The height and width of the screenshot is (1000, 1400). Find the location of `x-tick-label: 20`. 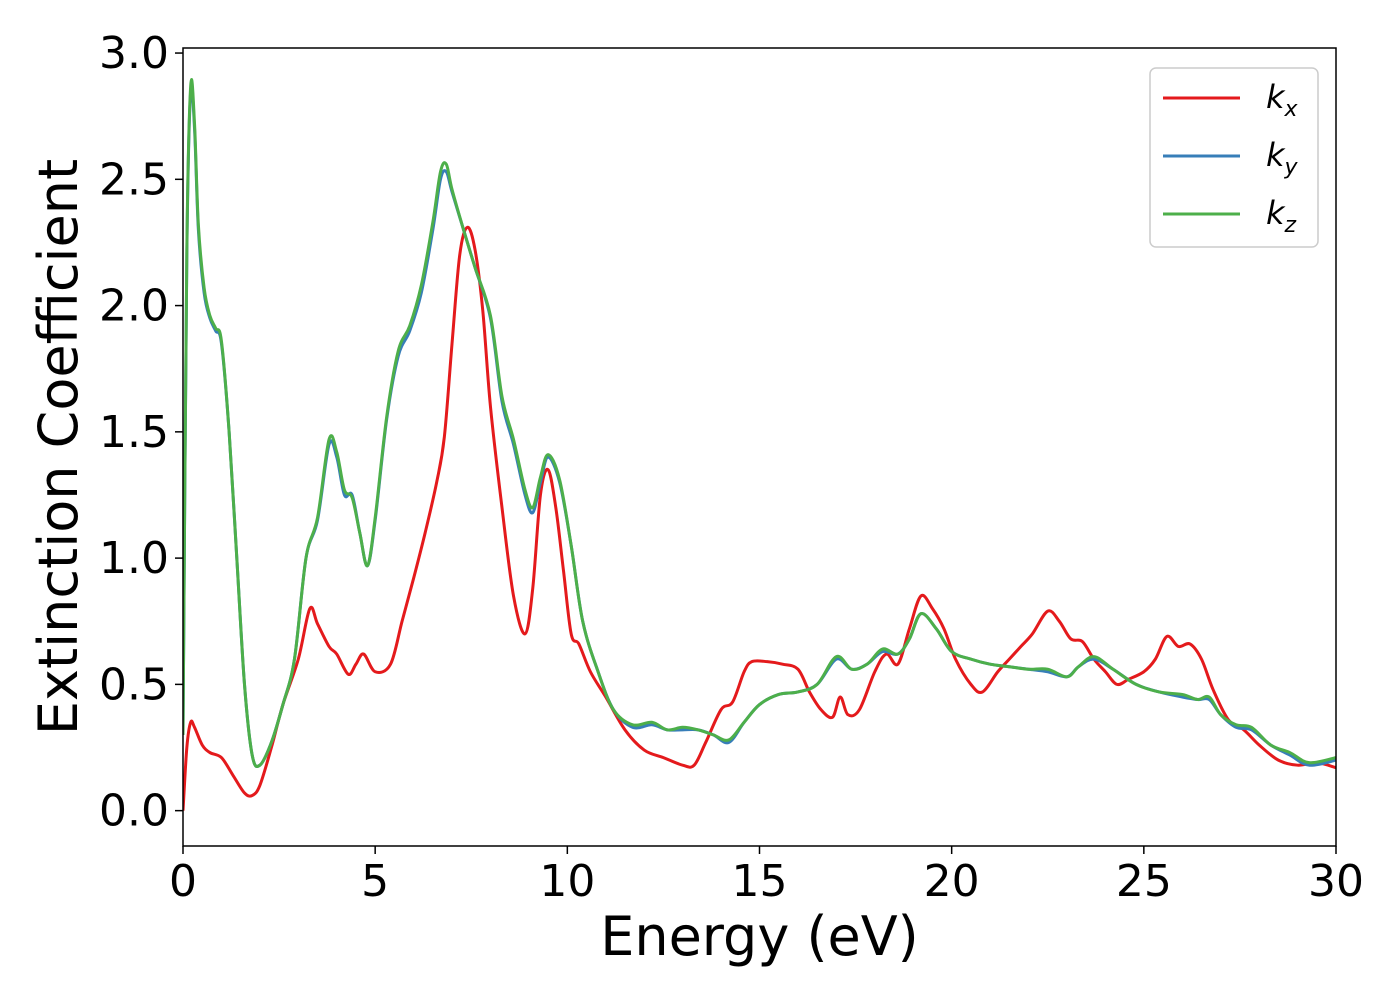

x-tick-label: 20 is located at coordinates (952, 881).